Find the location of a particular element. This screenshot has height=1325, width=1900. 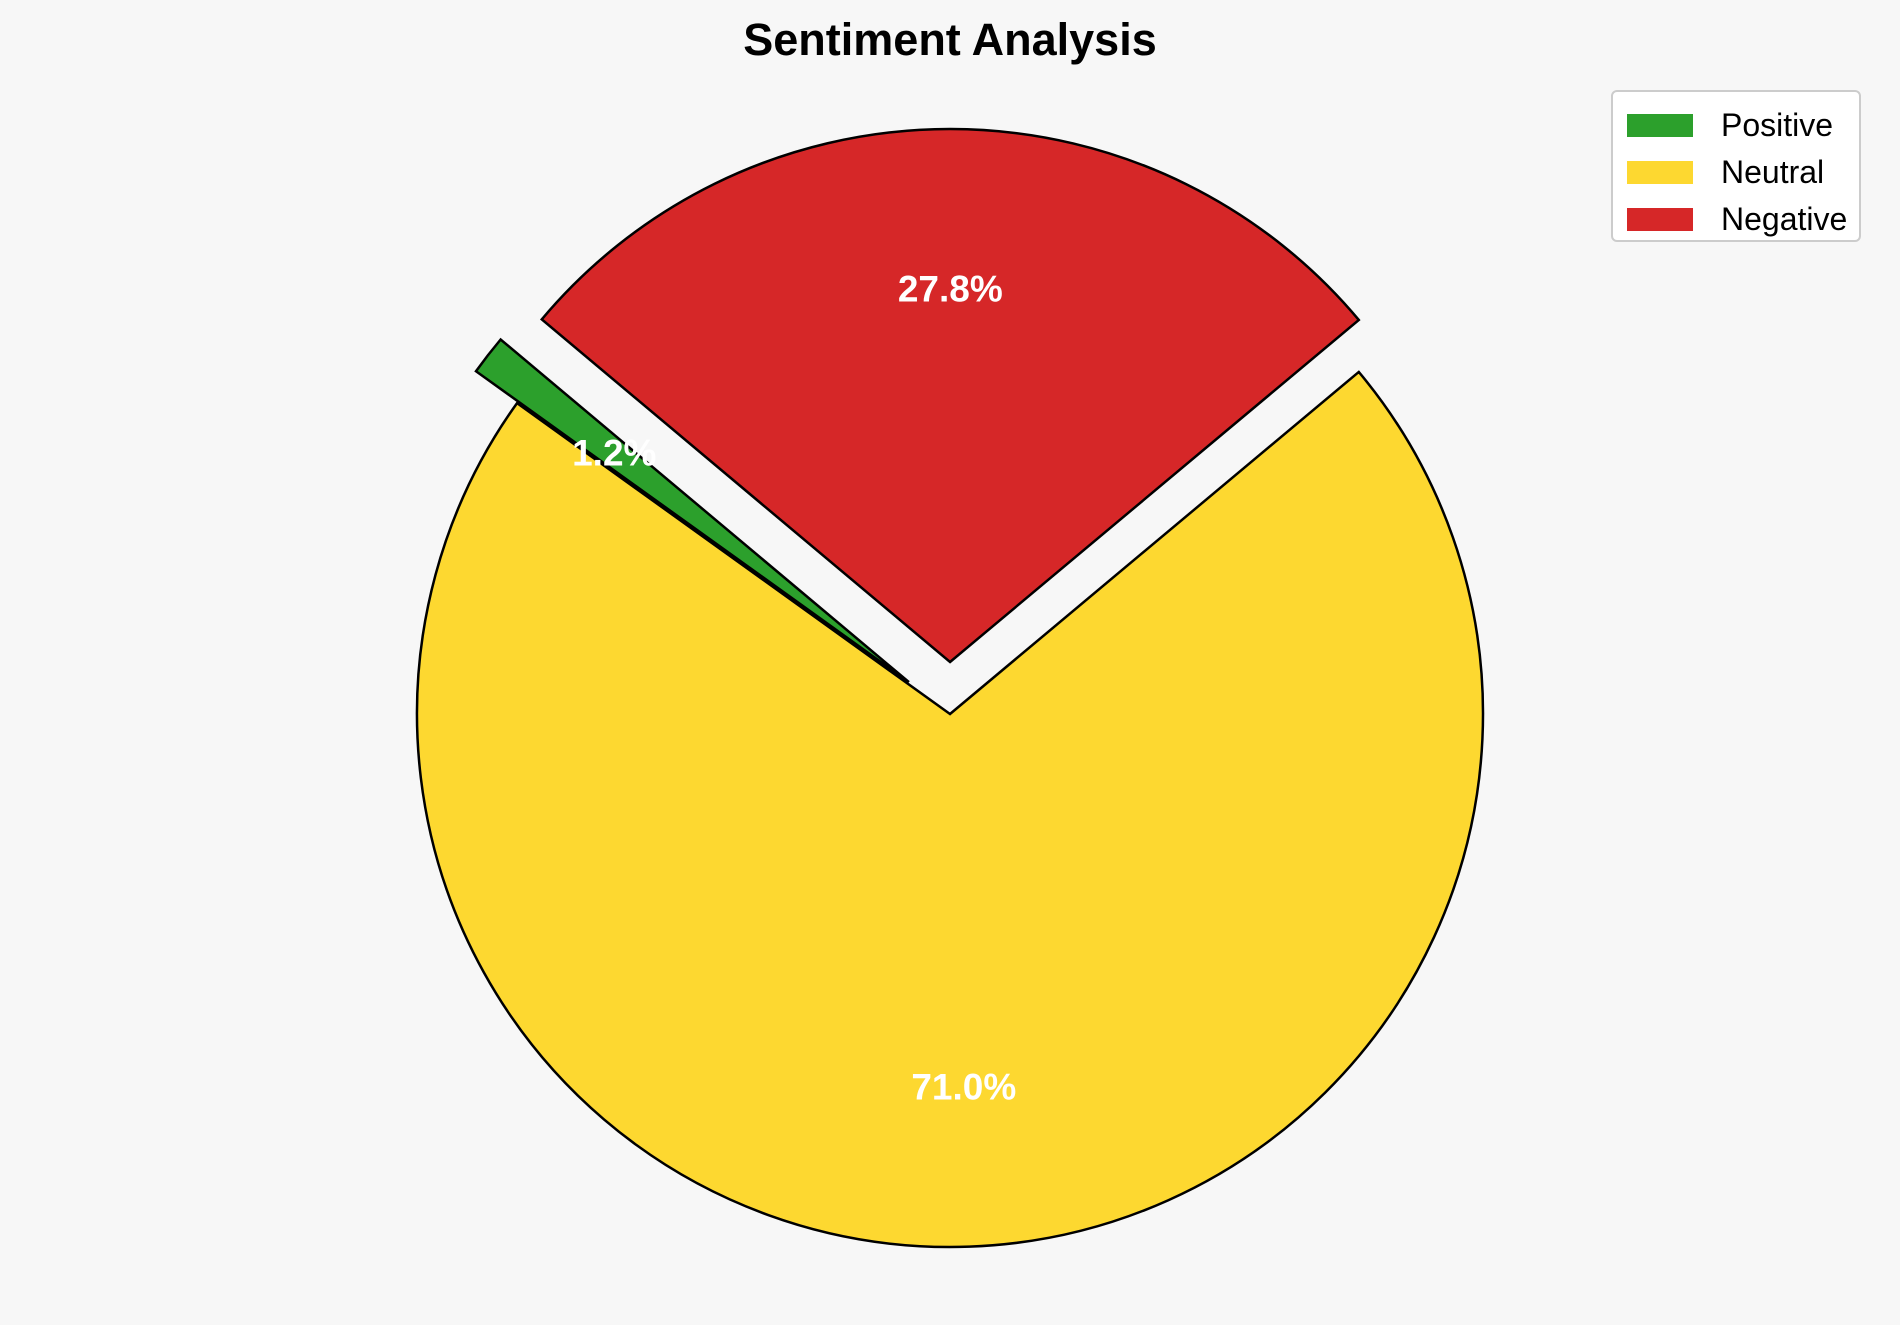

legend-swatch-positive is located at coordinates (1660, 125).